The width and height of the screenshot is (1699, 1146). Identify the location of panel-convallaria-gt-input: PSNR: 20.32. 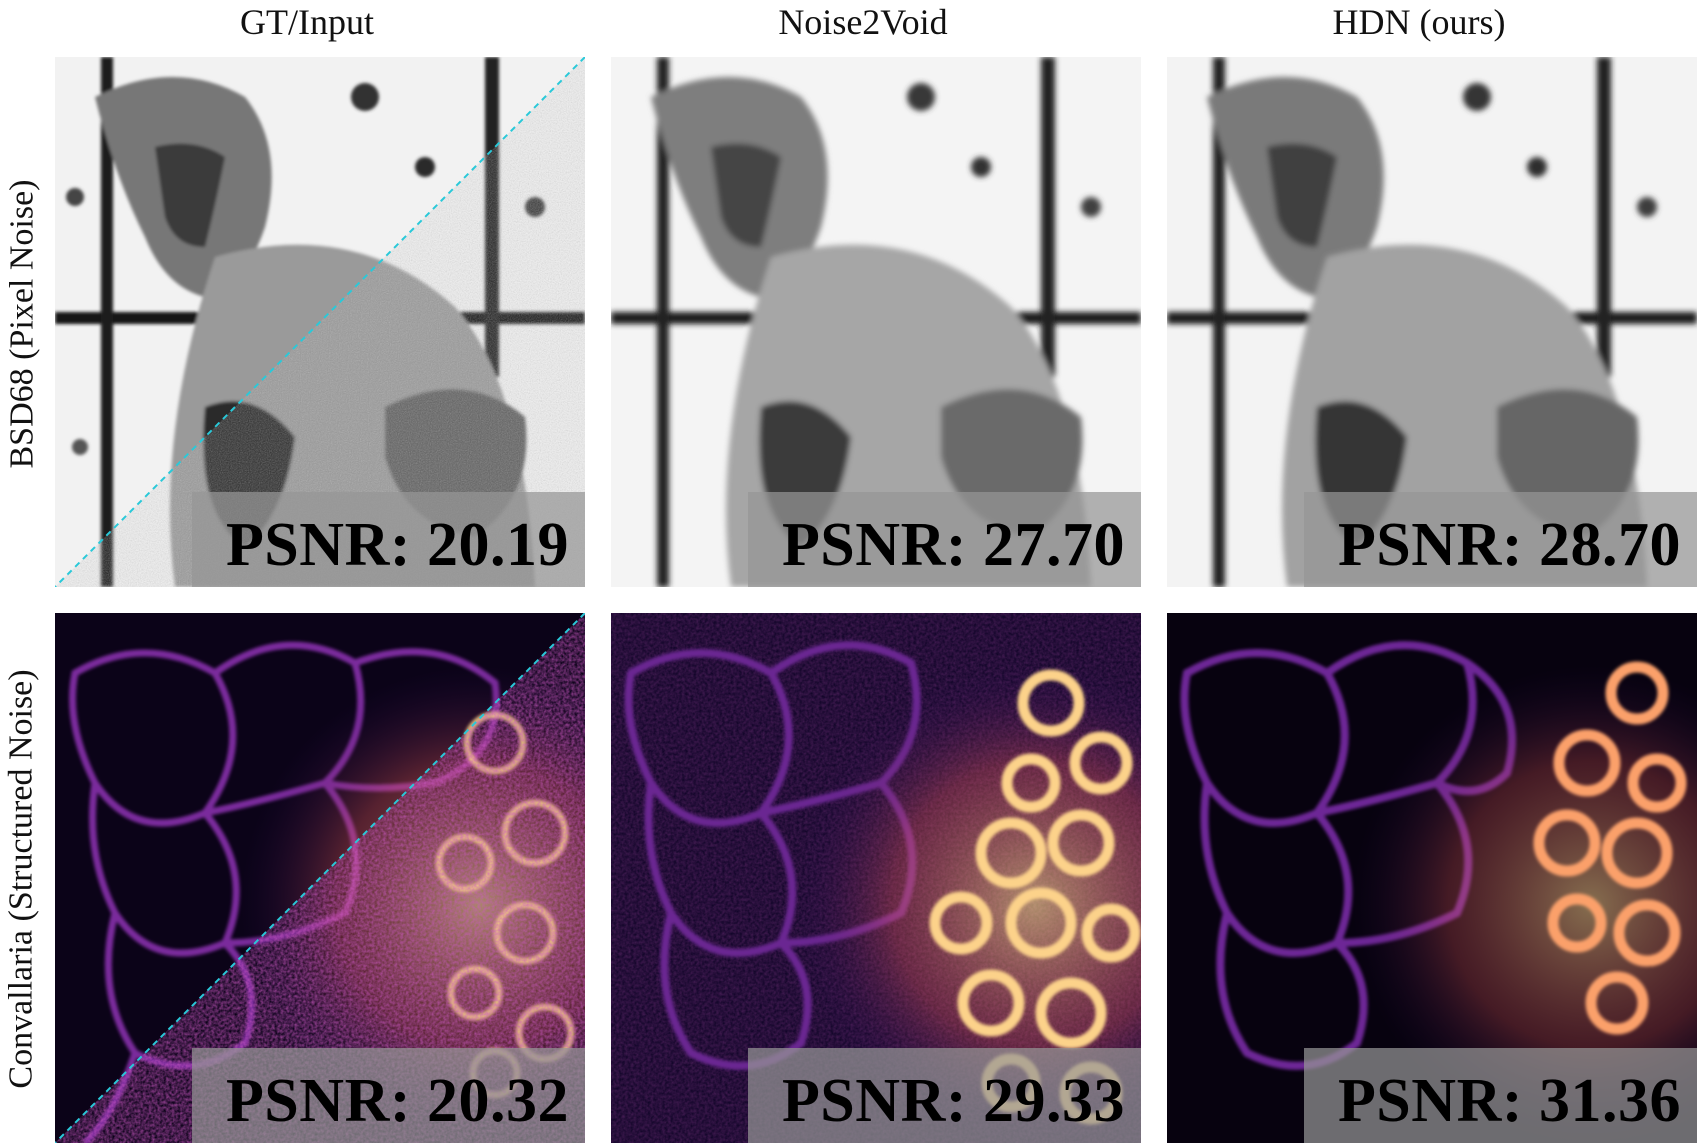
(320, 878).